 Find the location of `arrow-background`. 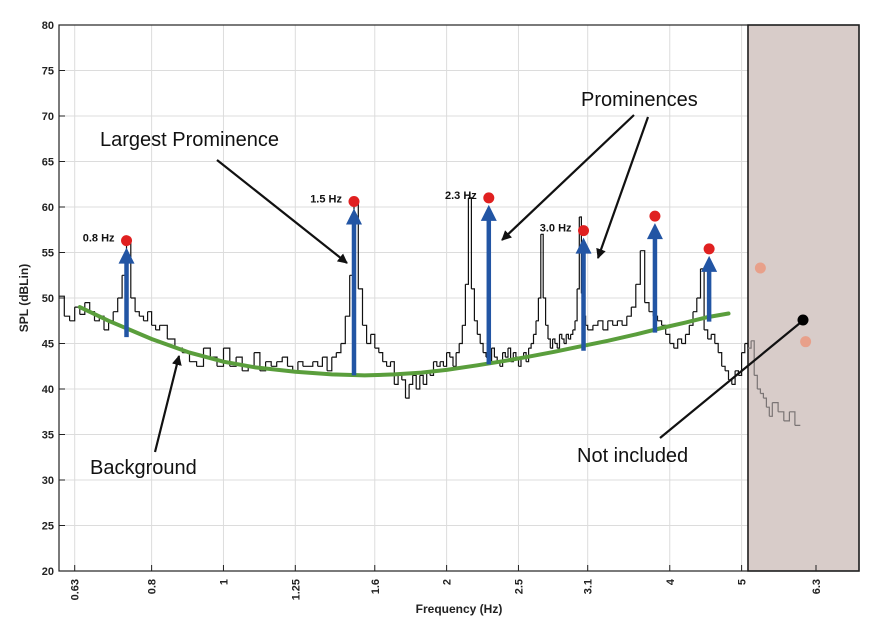

arrow-background is located at coordinates (167, 404).